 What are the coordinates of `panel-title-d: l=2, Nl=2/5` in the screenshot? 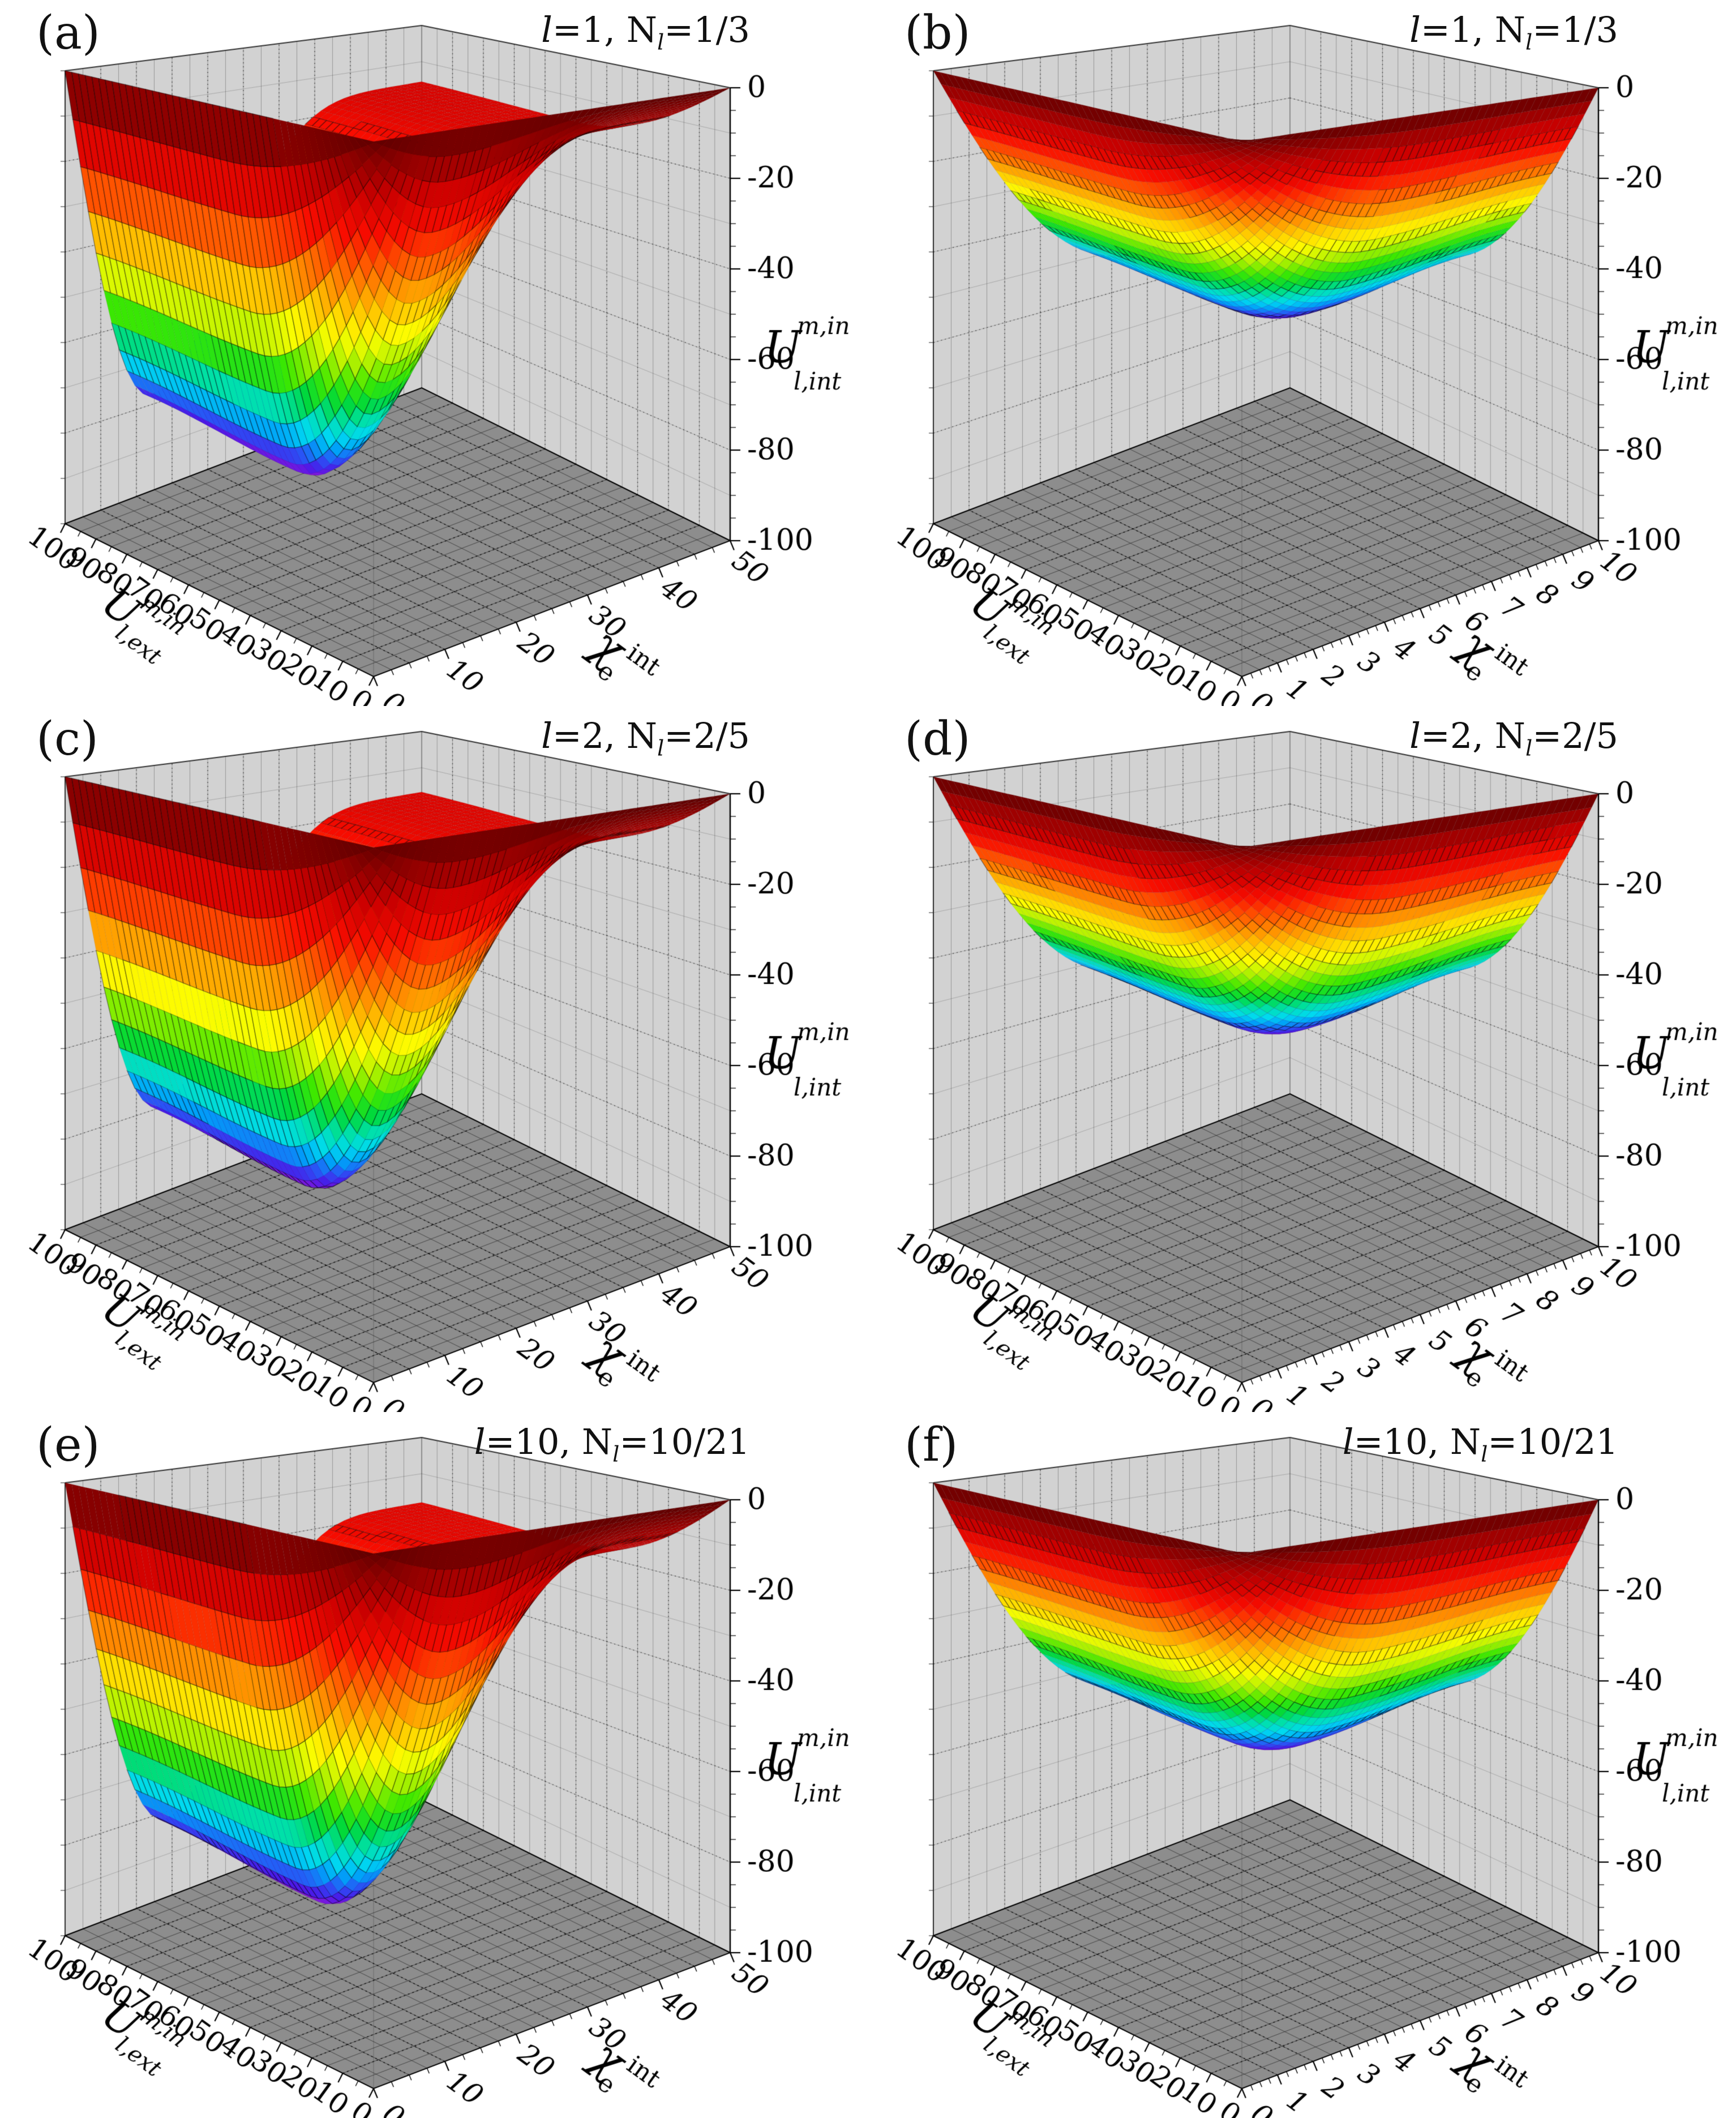 It's located at (1513, 737).